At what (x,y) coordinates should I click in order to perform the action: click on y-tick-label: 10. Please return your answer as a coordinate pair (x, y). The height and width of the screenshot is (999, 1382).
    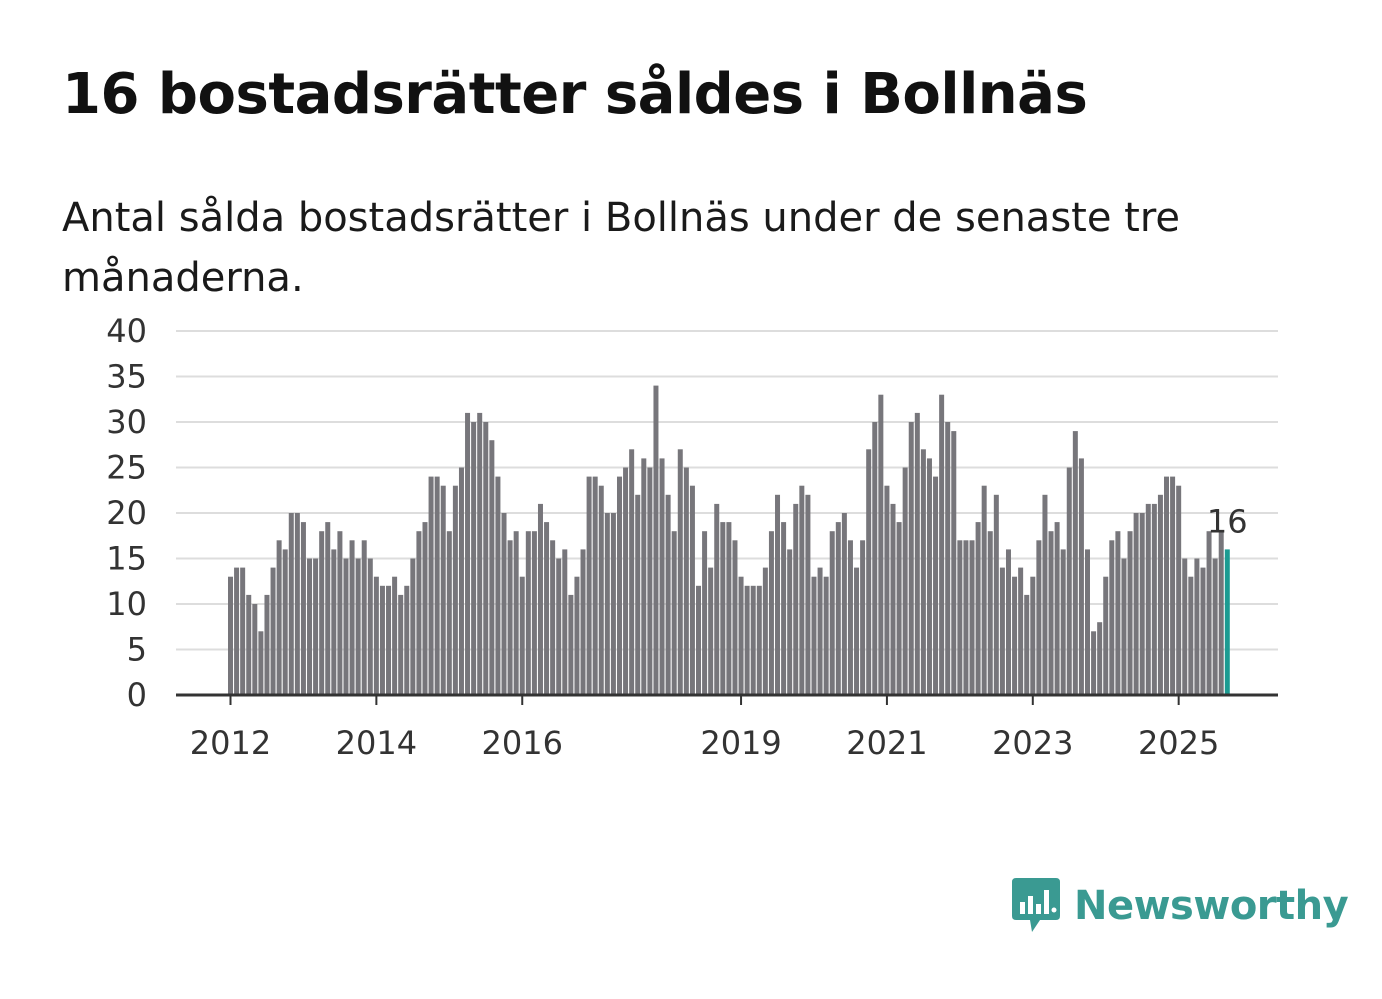
    Looking at the image, I should click on (126, 604).